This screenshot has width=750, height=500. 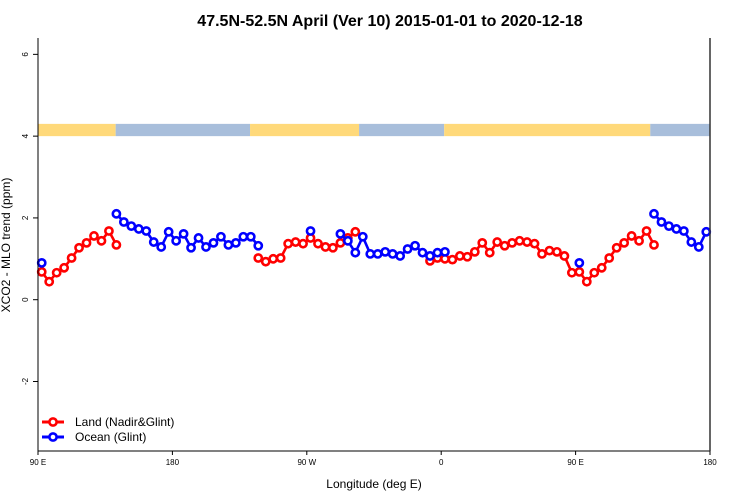 I want to click on y-tick-label: -2, so click(x=25, y=381).